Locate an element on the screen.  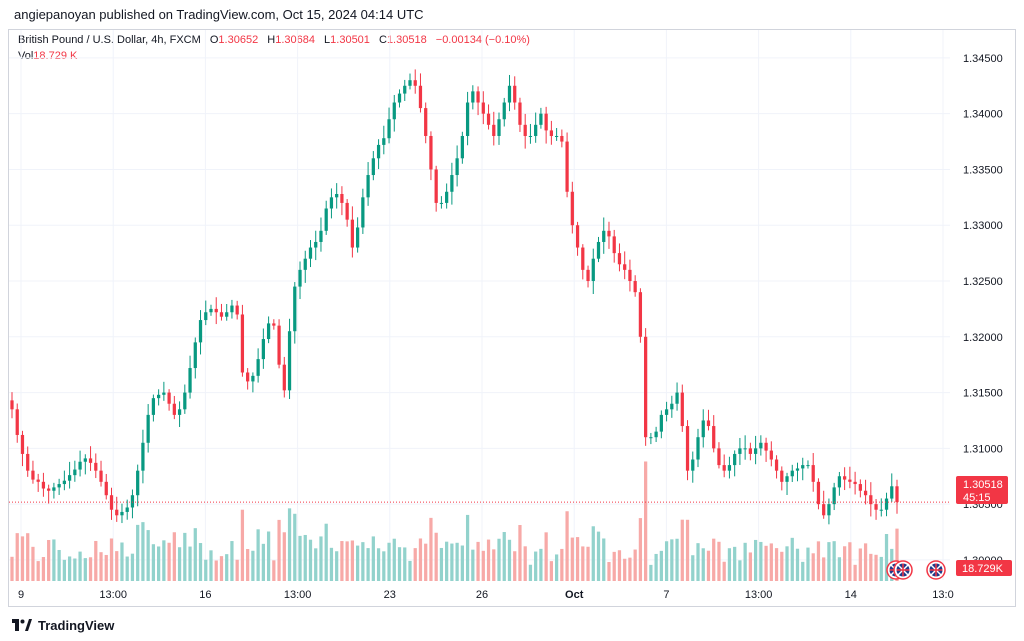
last-price-label: 1.30518 is located at coordinates (983, 485).